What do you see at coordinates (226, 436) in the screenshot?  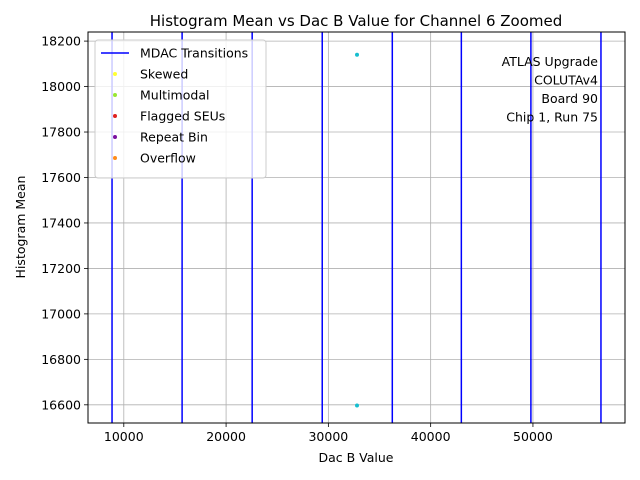 I see `x-tick-label: 20000` at bounding box center [226, 436].